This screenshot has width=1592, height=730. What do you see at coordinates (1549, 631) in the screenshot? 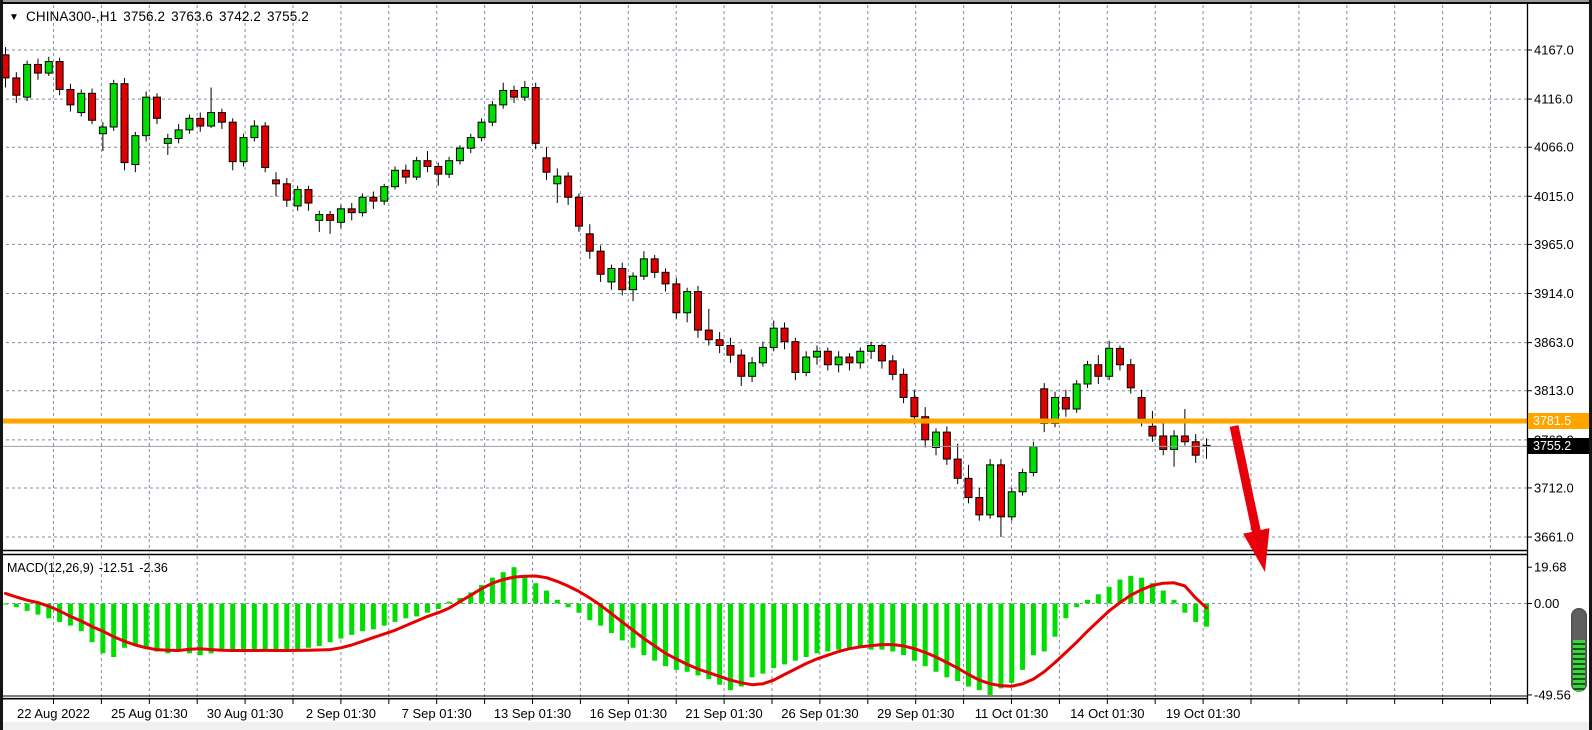
I see `macd-axis: 19.68 0.00 -49.56` at bounding box center [1549, 631].